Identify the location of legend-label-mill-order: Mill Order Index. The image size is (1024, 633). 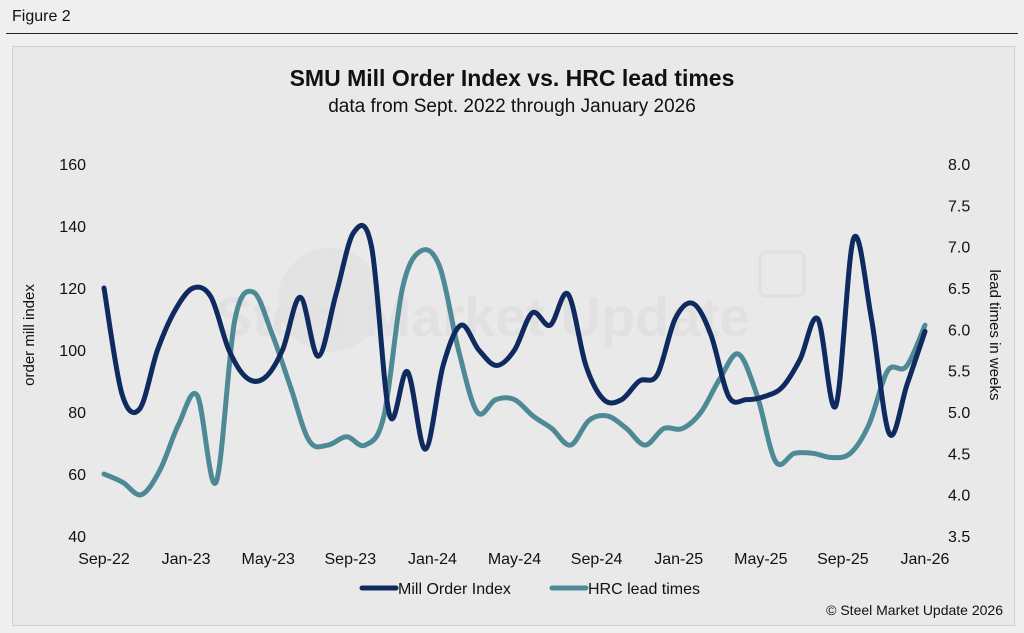
(454, 589).